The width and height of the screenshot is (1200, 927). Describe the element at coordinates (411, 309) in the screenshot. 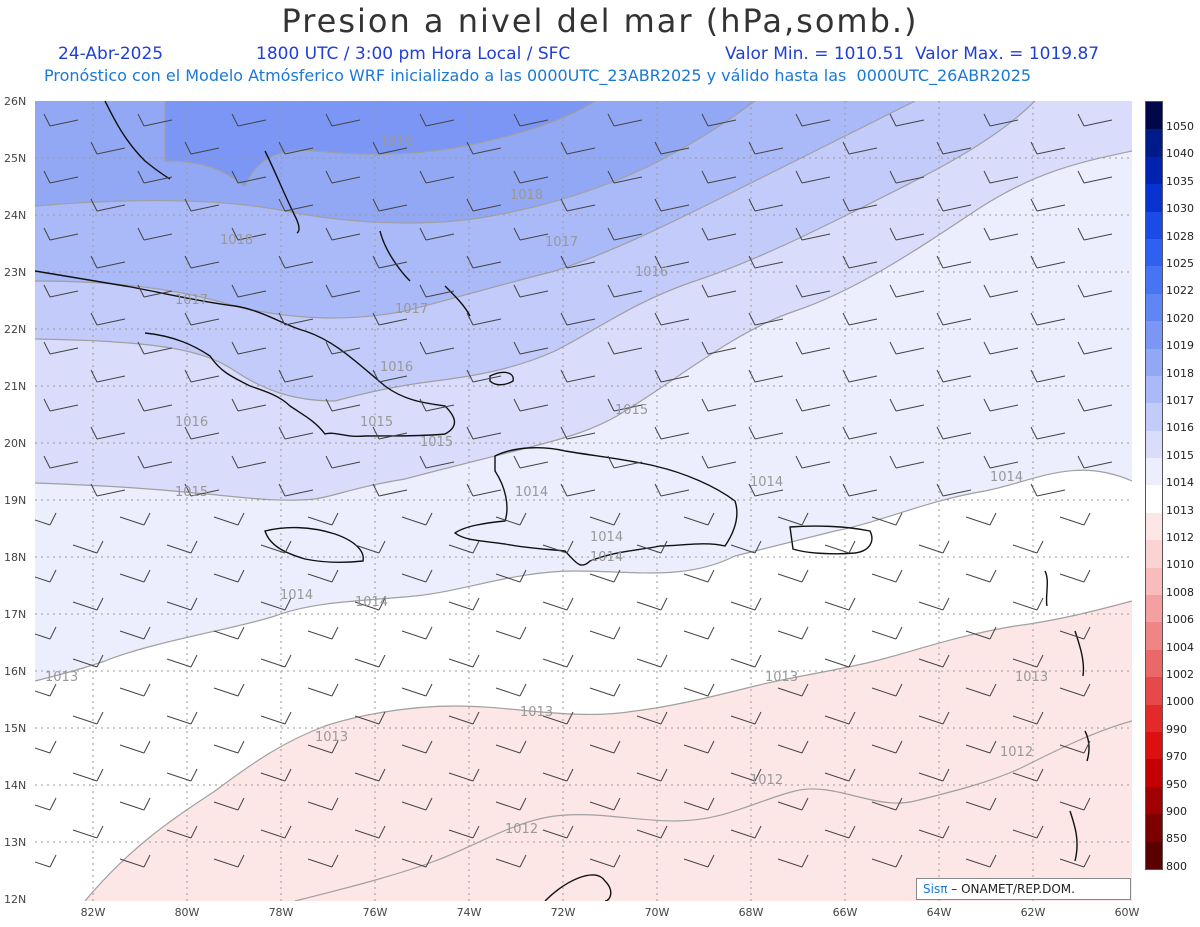

I see `contour-label: 1017` at that location.